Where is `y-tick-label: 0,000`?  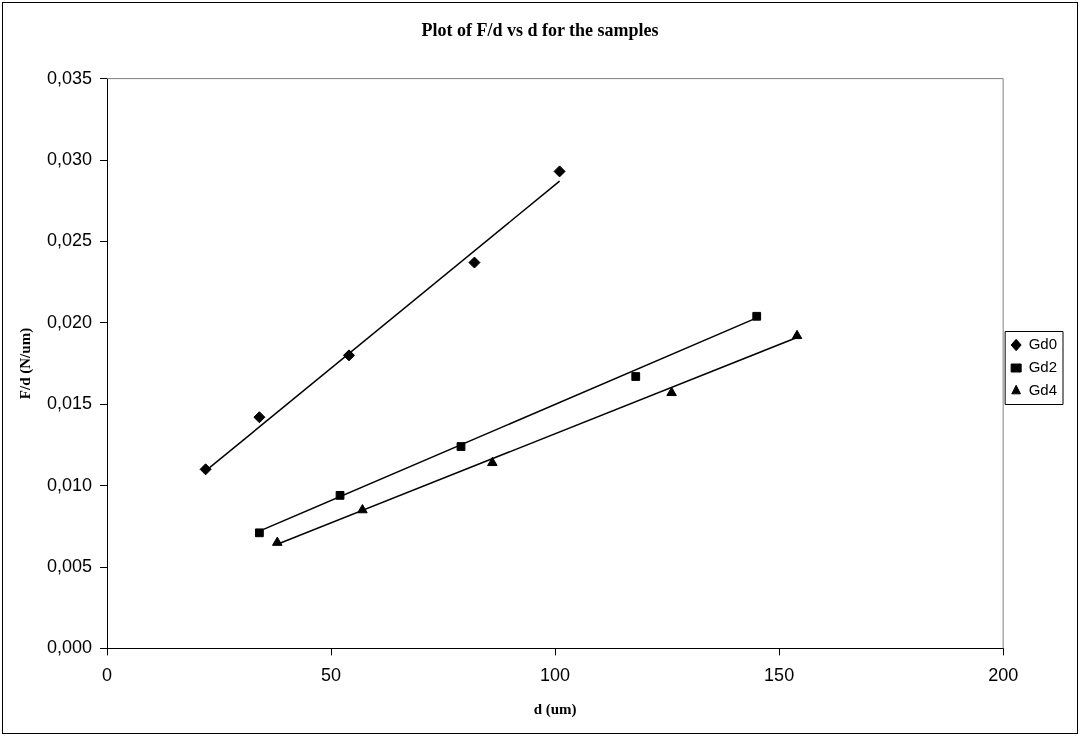 y-tick-label: 0,000 is located at coordinates (70, 647).